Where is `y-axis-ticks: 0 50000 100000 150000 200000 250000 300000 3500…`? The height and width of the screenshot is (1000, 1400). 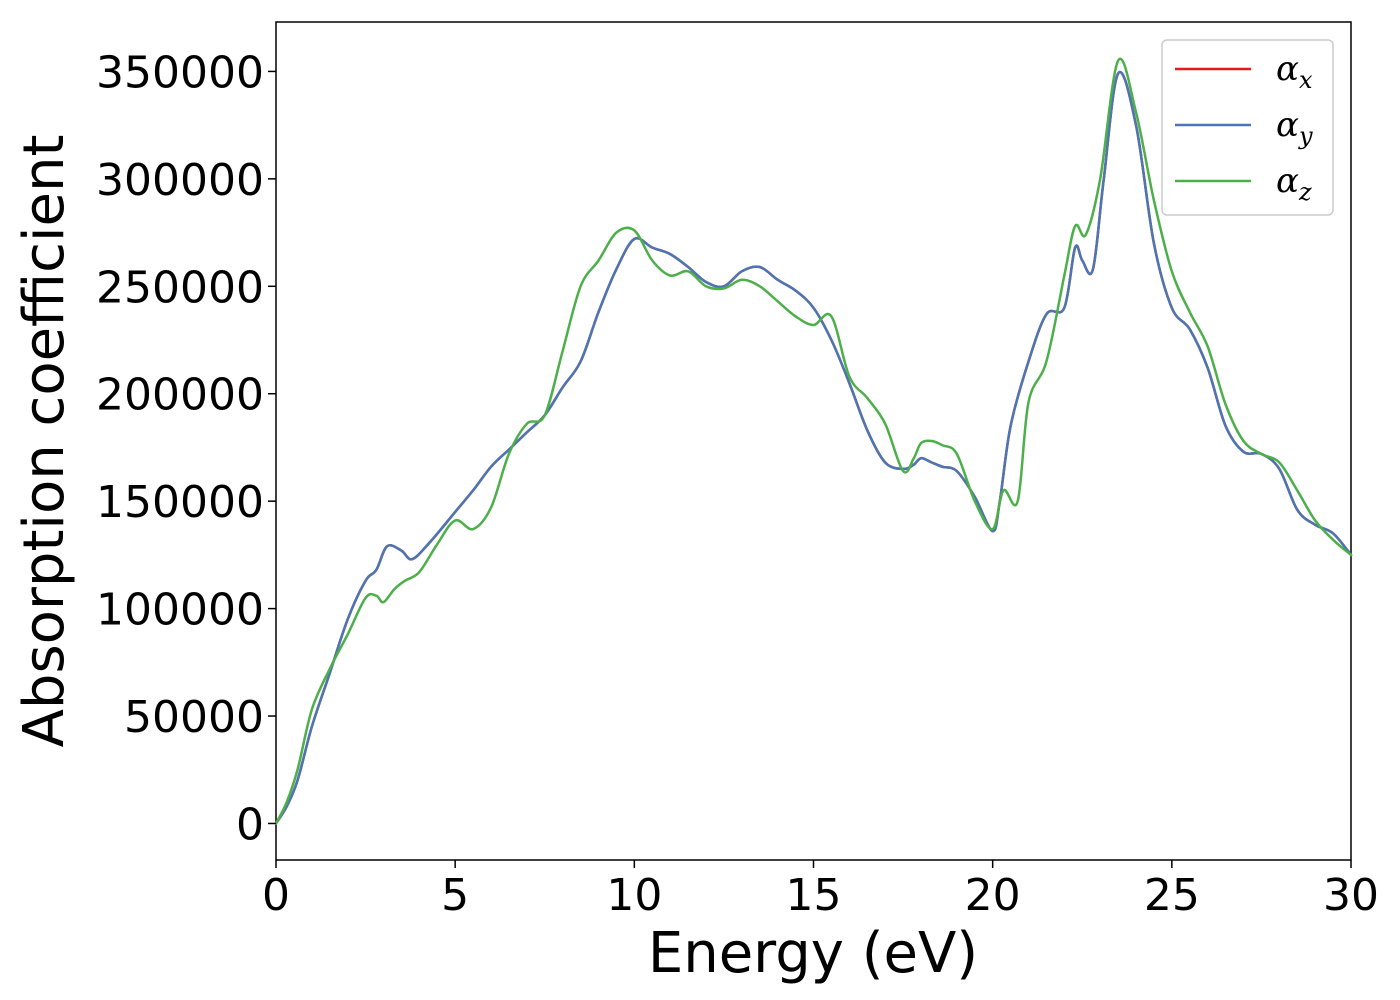 y-axis-ticks: 0 50000 100000 150000 200000 250000 300000 3500… is located at coordinates (186, 448).